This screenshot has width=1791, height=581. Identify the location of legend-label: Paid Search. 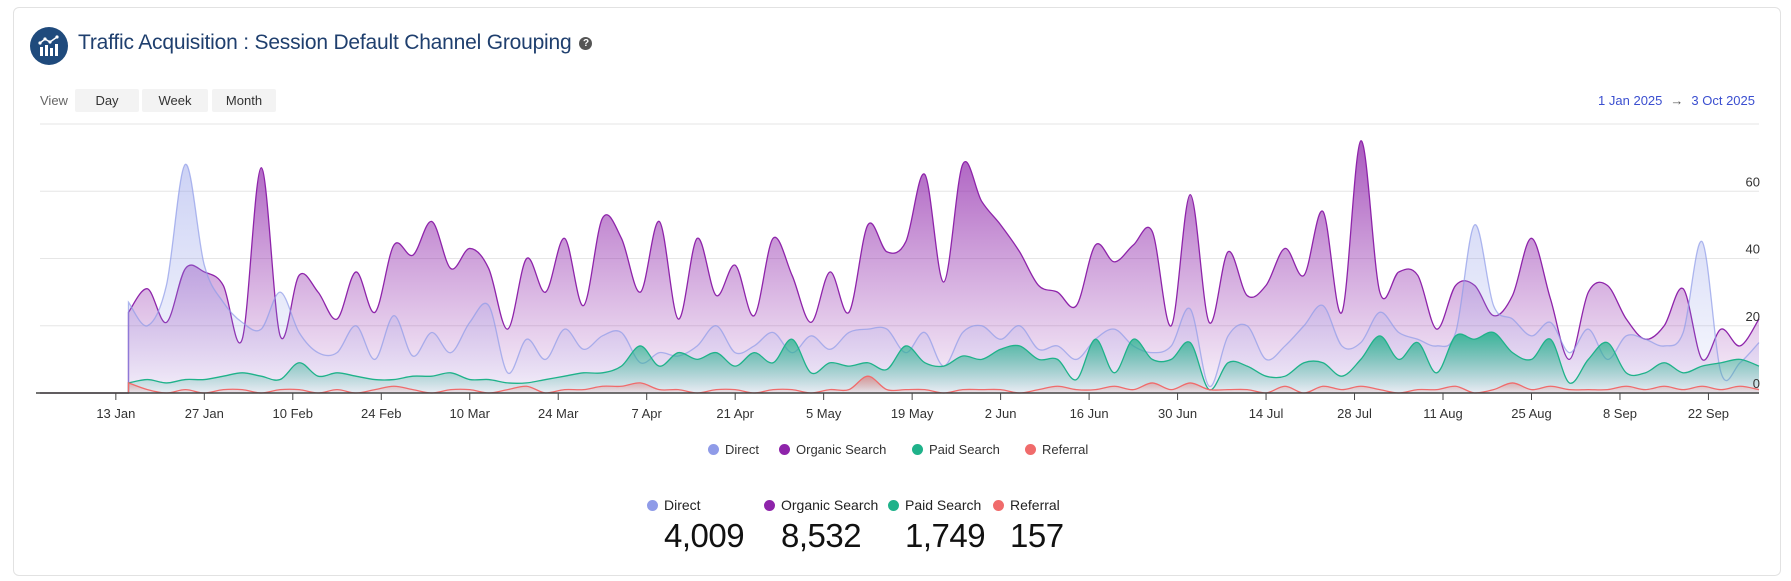
(964, 449).